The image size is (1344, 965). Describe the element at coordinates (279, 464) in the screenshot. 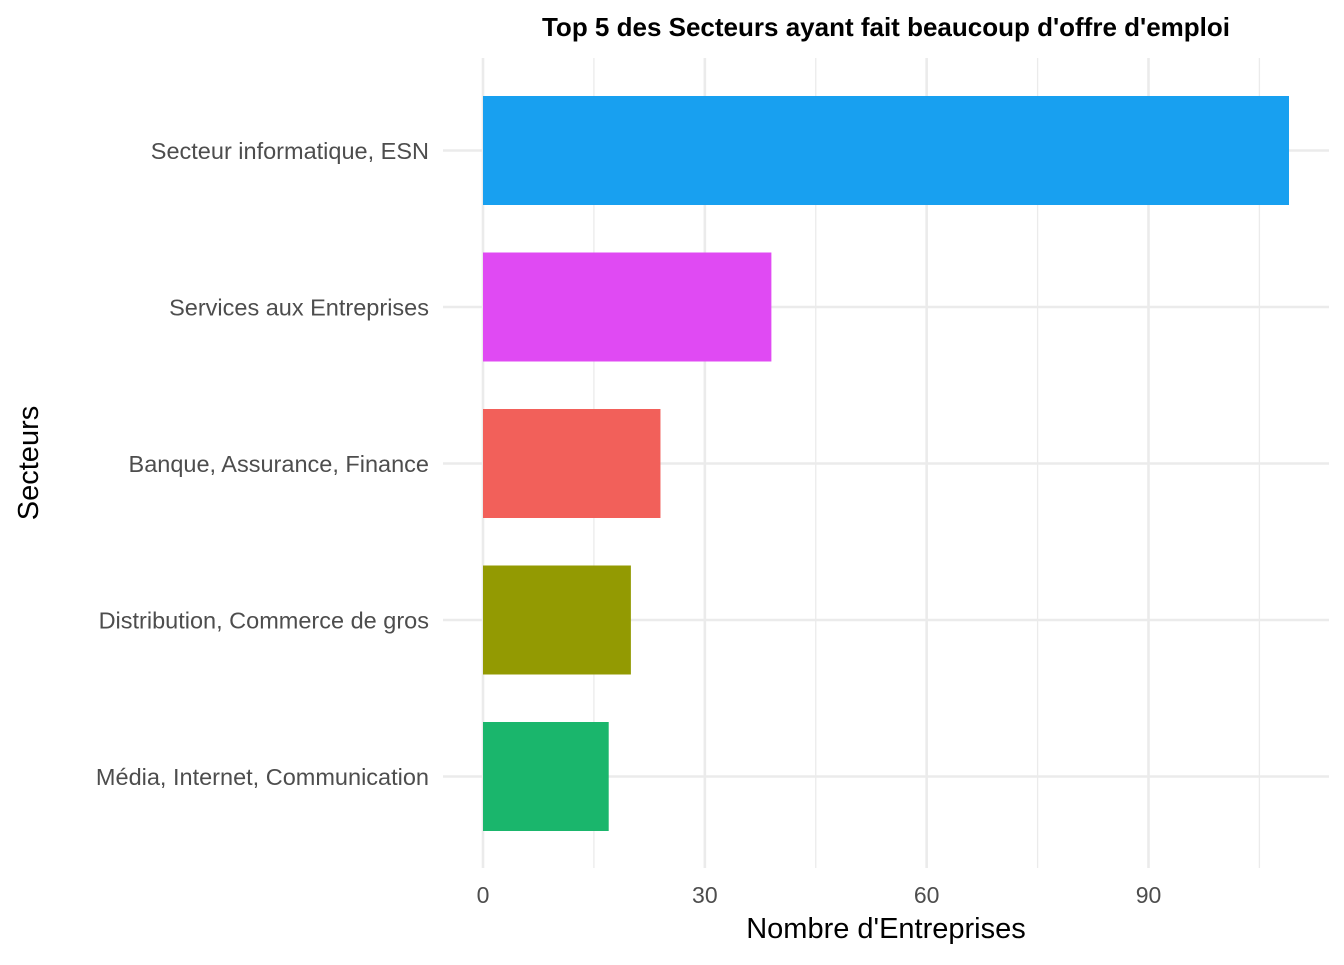

I see `y-tick-label: Banque, Assurance, Finance` at that location.